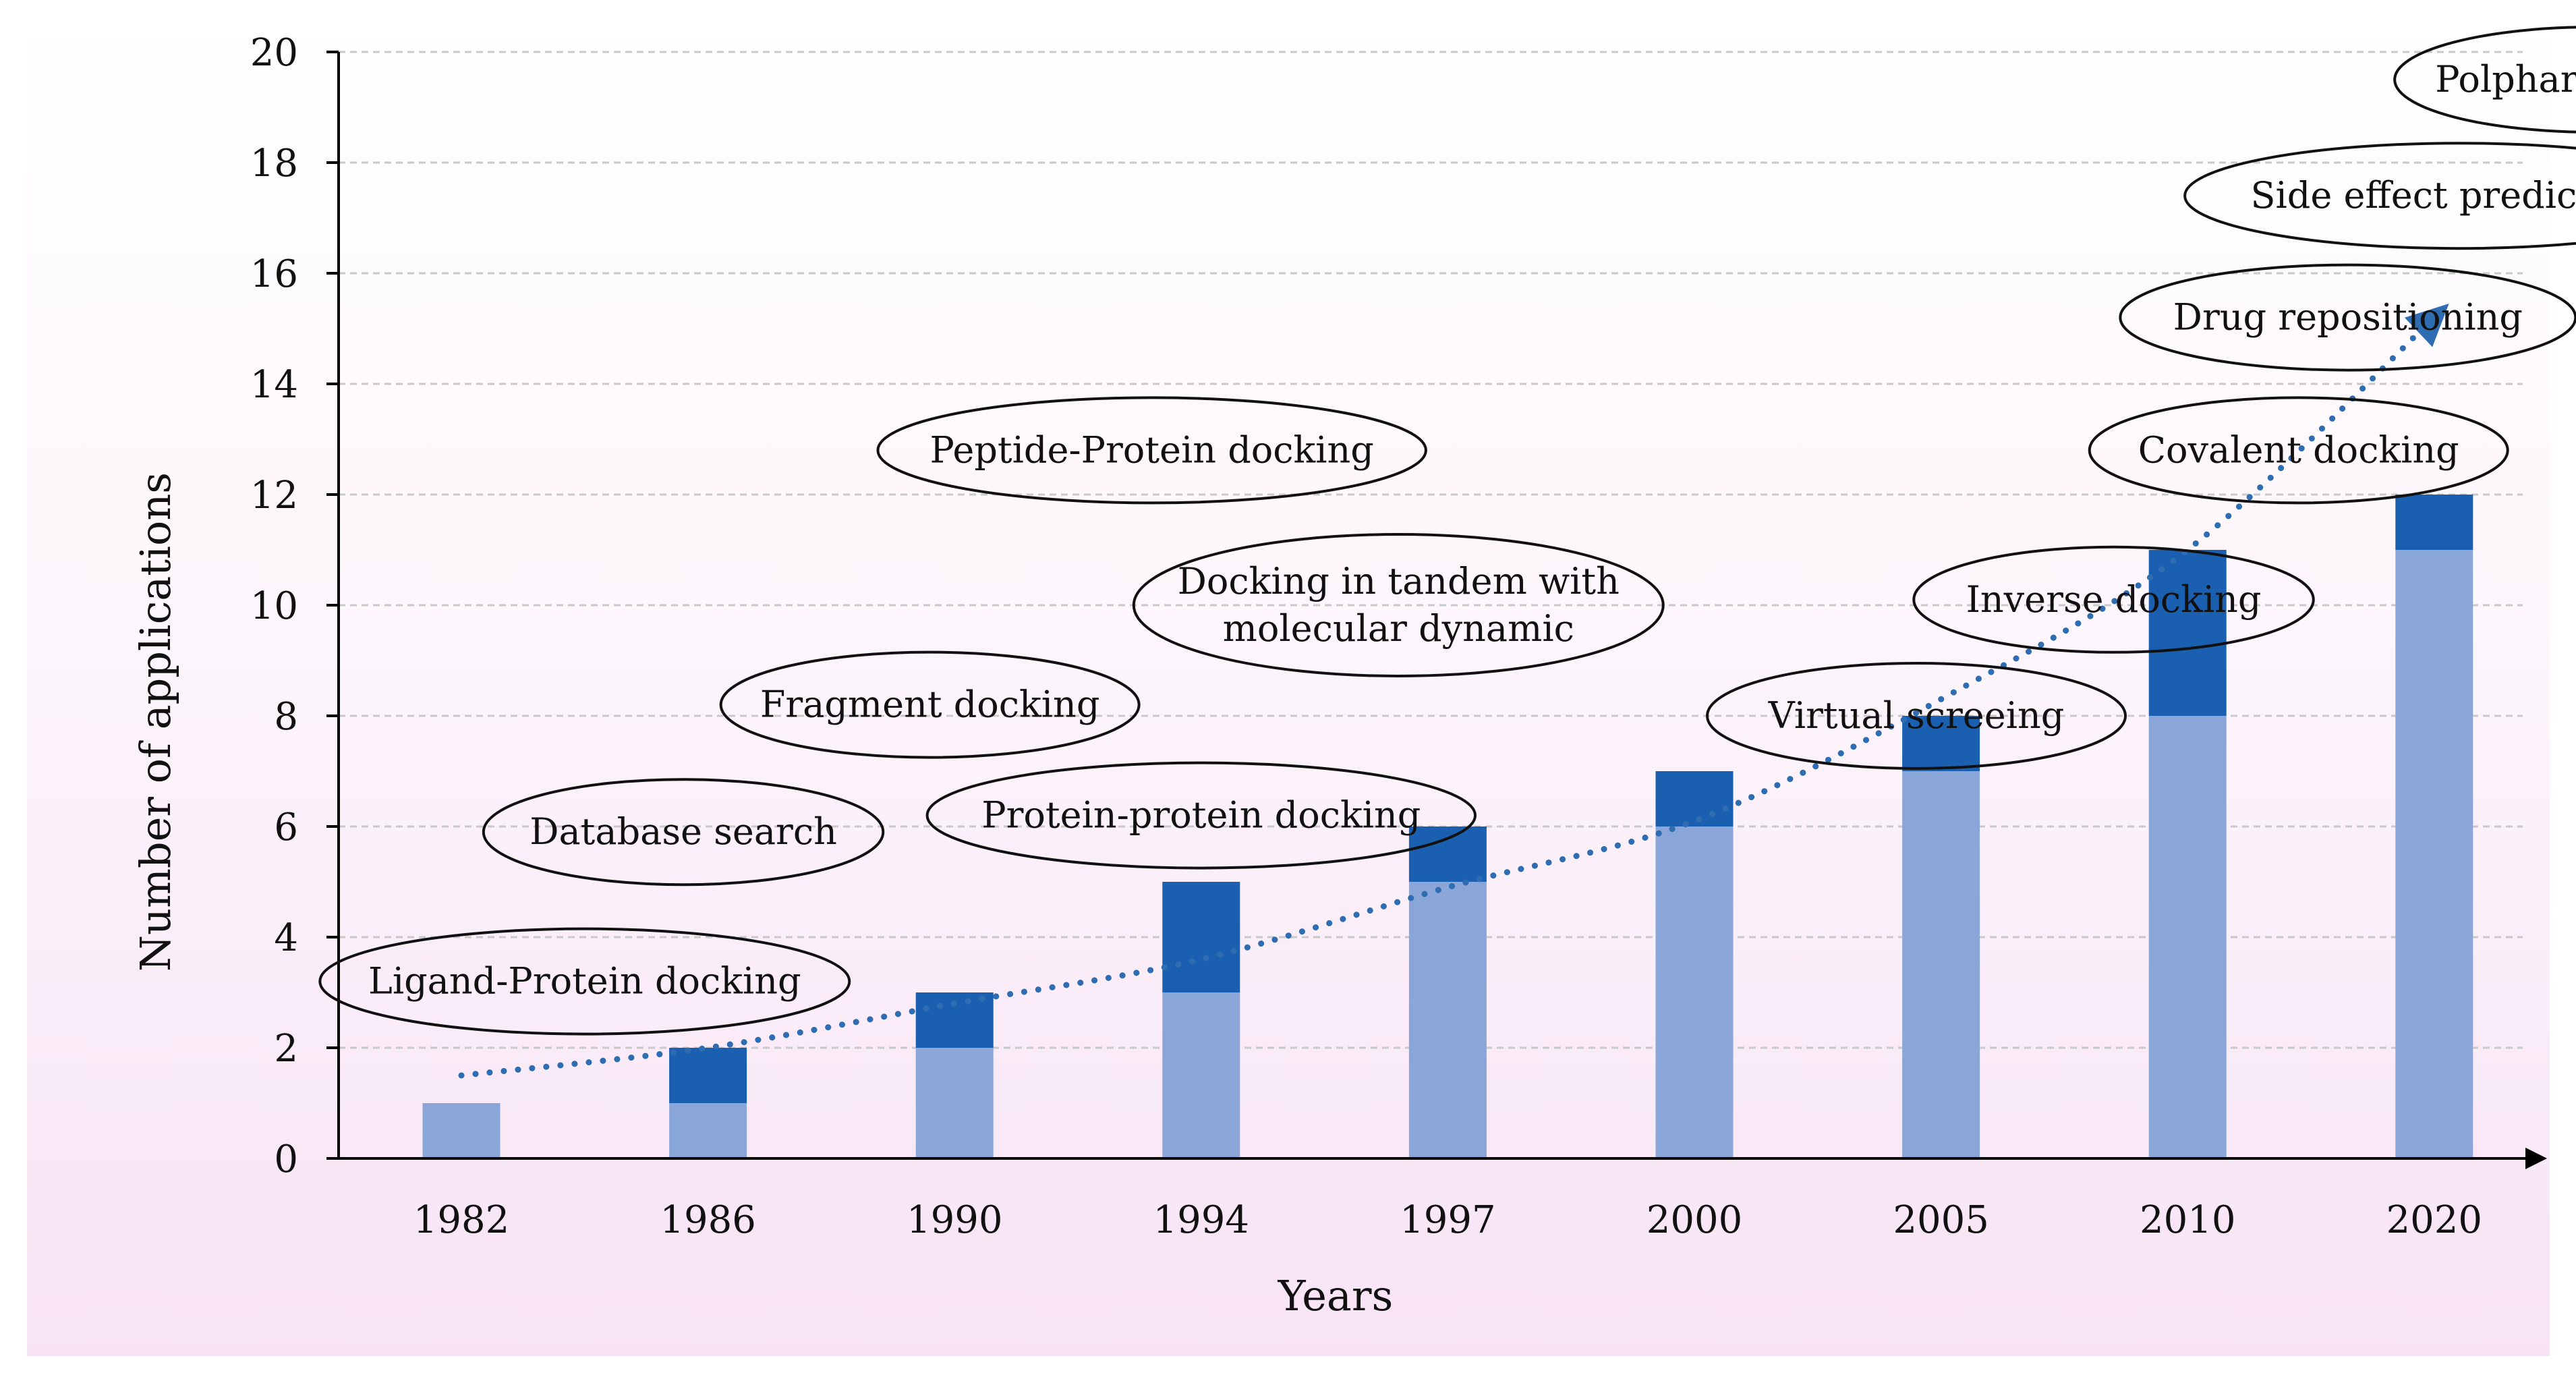 The height and width of the screenshot is (1375, 2576). I want to click on y-axis-title: Number of applications, so click(155, 722).